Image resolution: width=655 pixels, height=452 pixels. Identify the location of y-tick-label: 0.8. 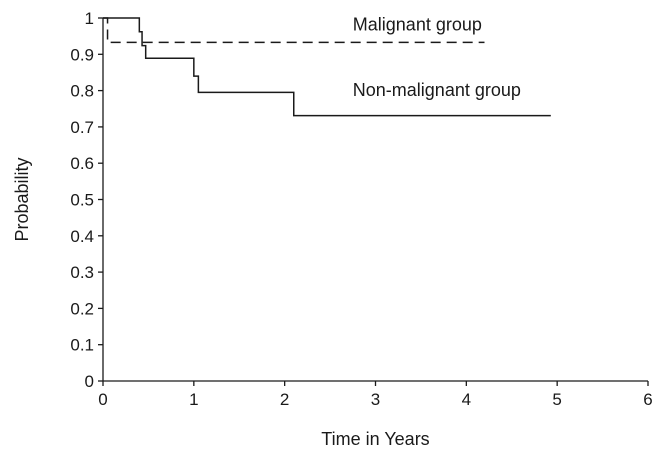
(82, 91).